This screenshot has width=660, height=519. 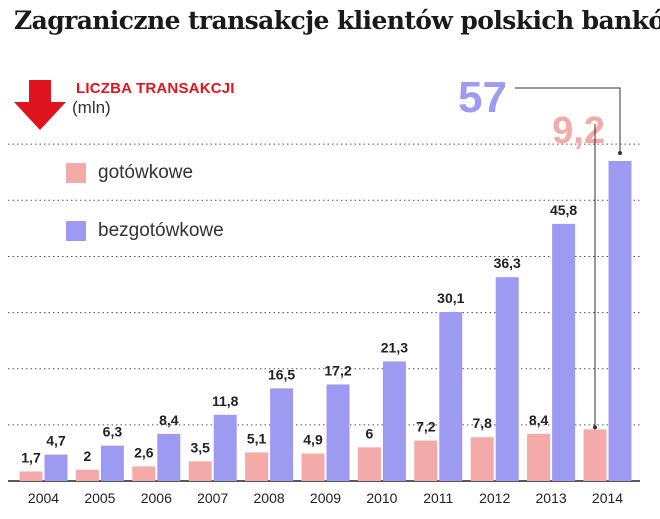 I want to click on bar-cashless-2008, so click(x=282, y=434).